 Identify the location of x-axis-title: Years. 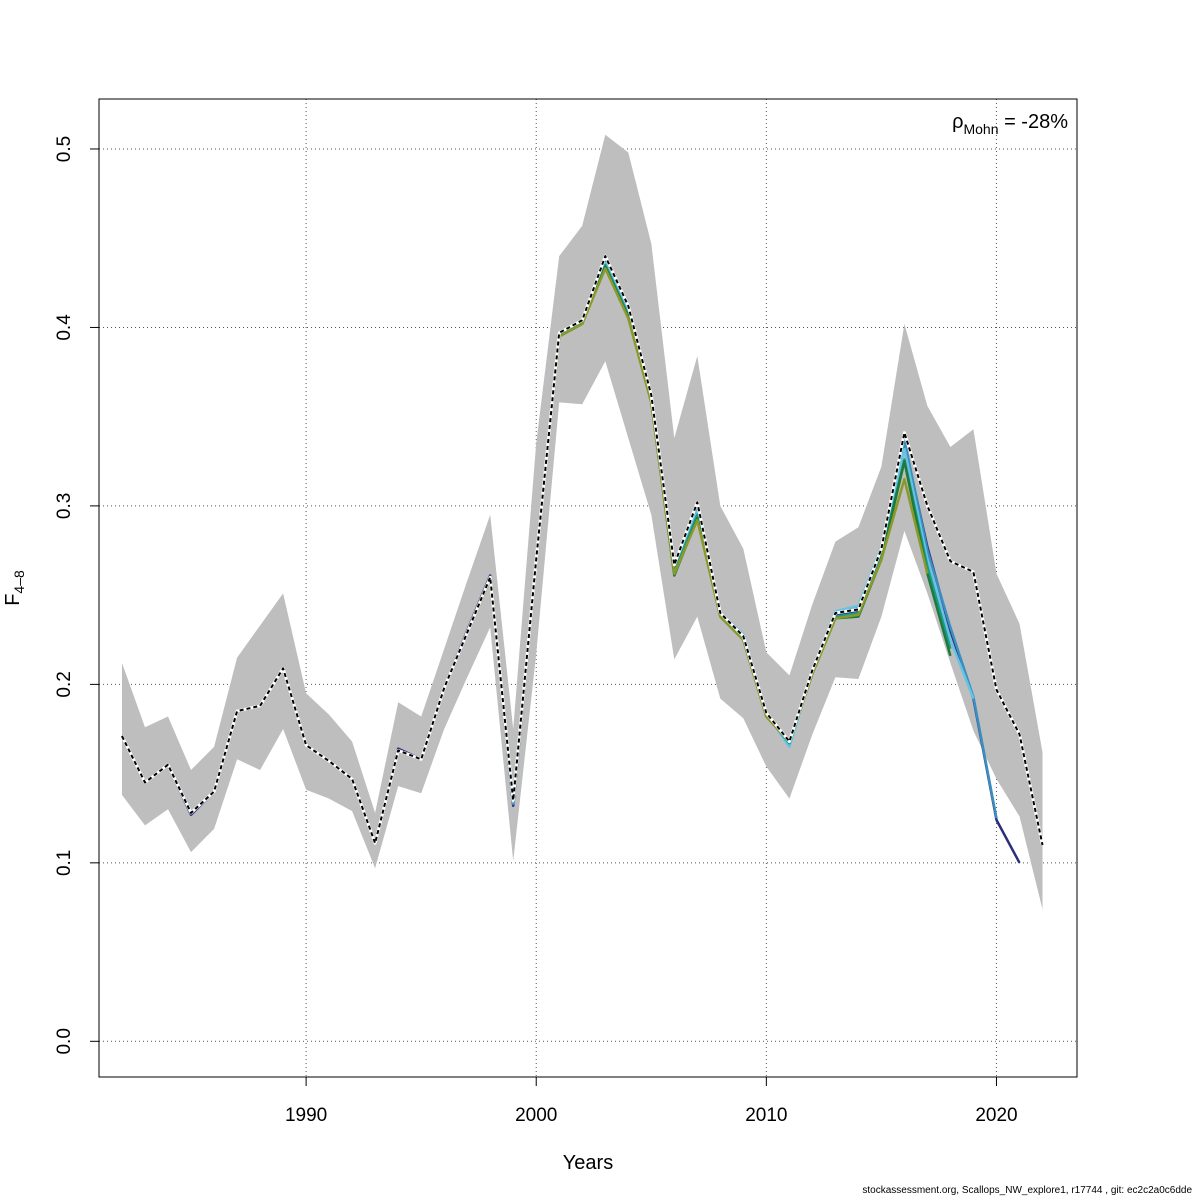
(588, 1163).